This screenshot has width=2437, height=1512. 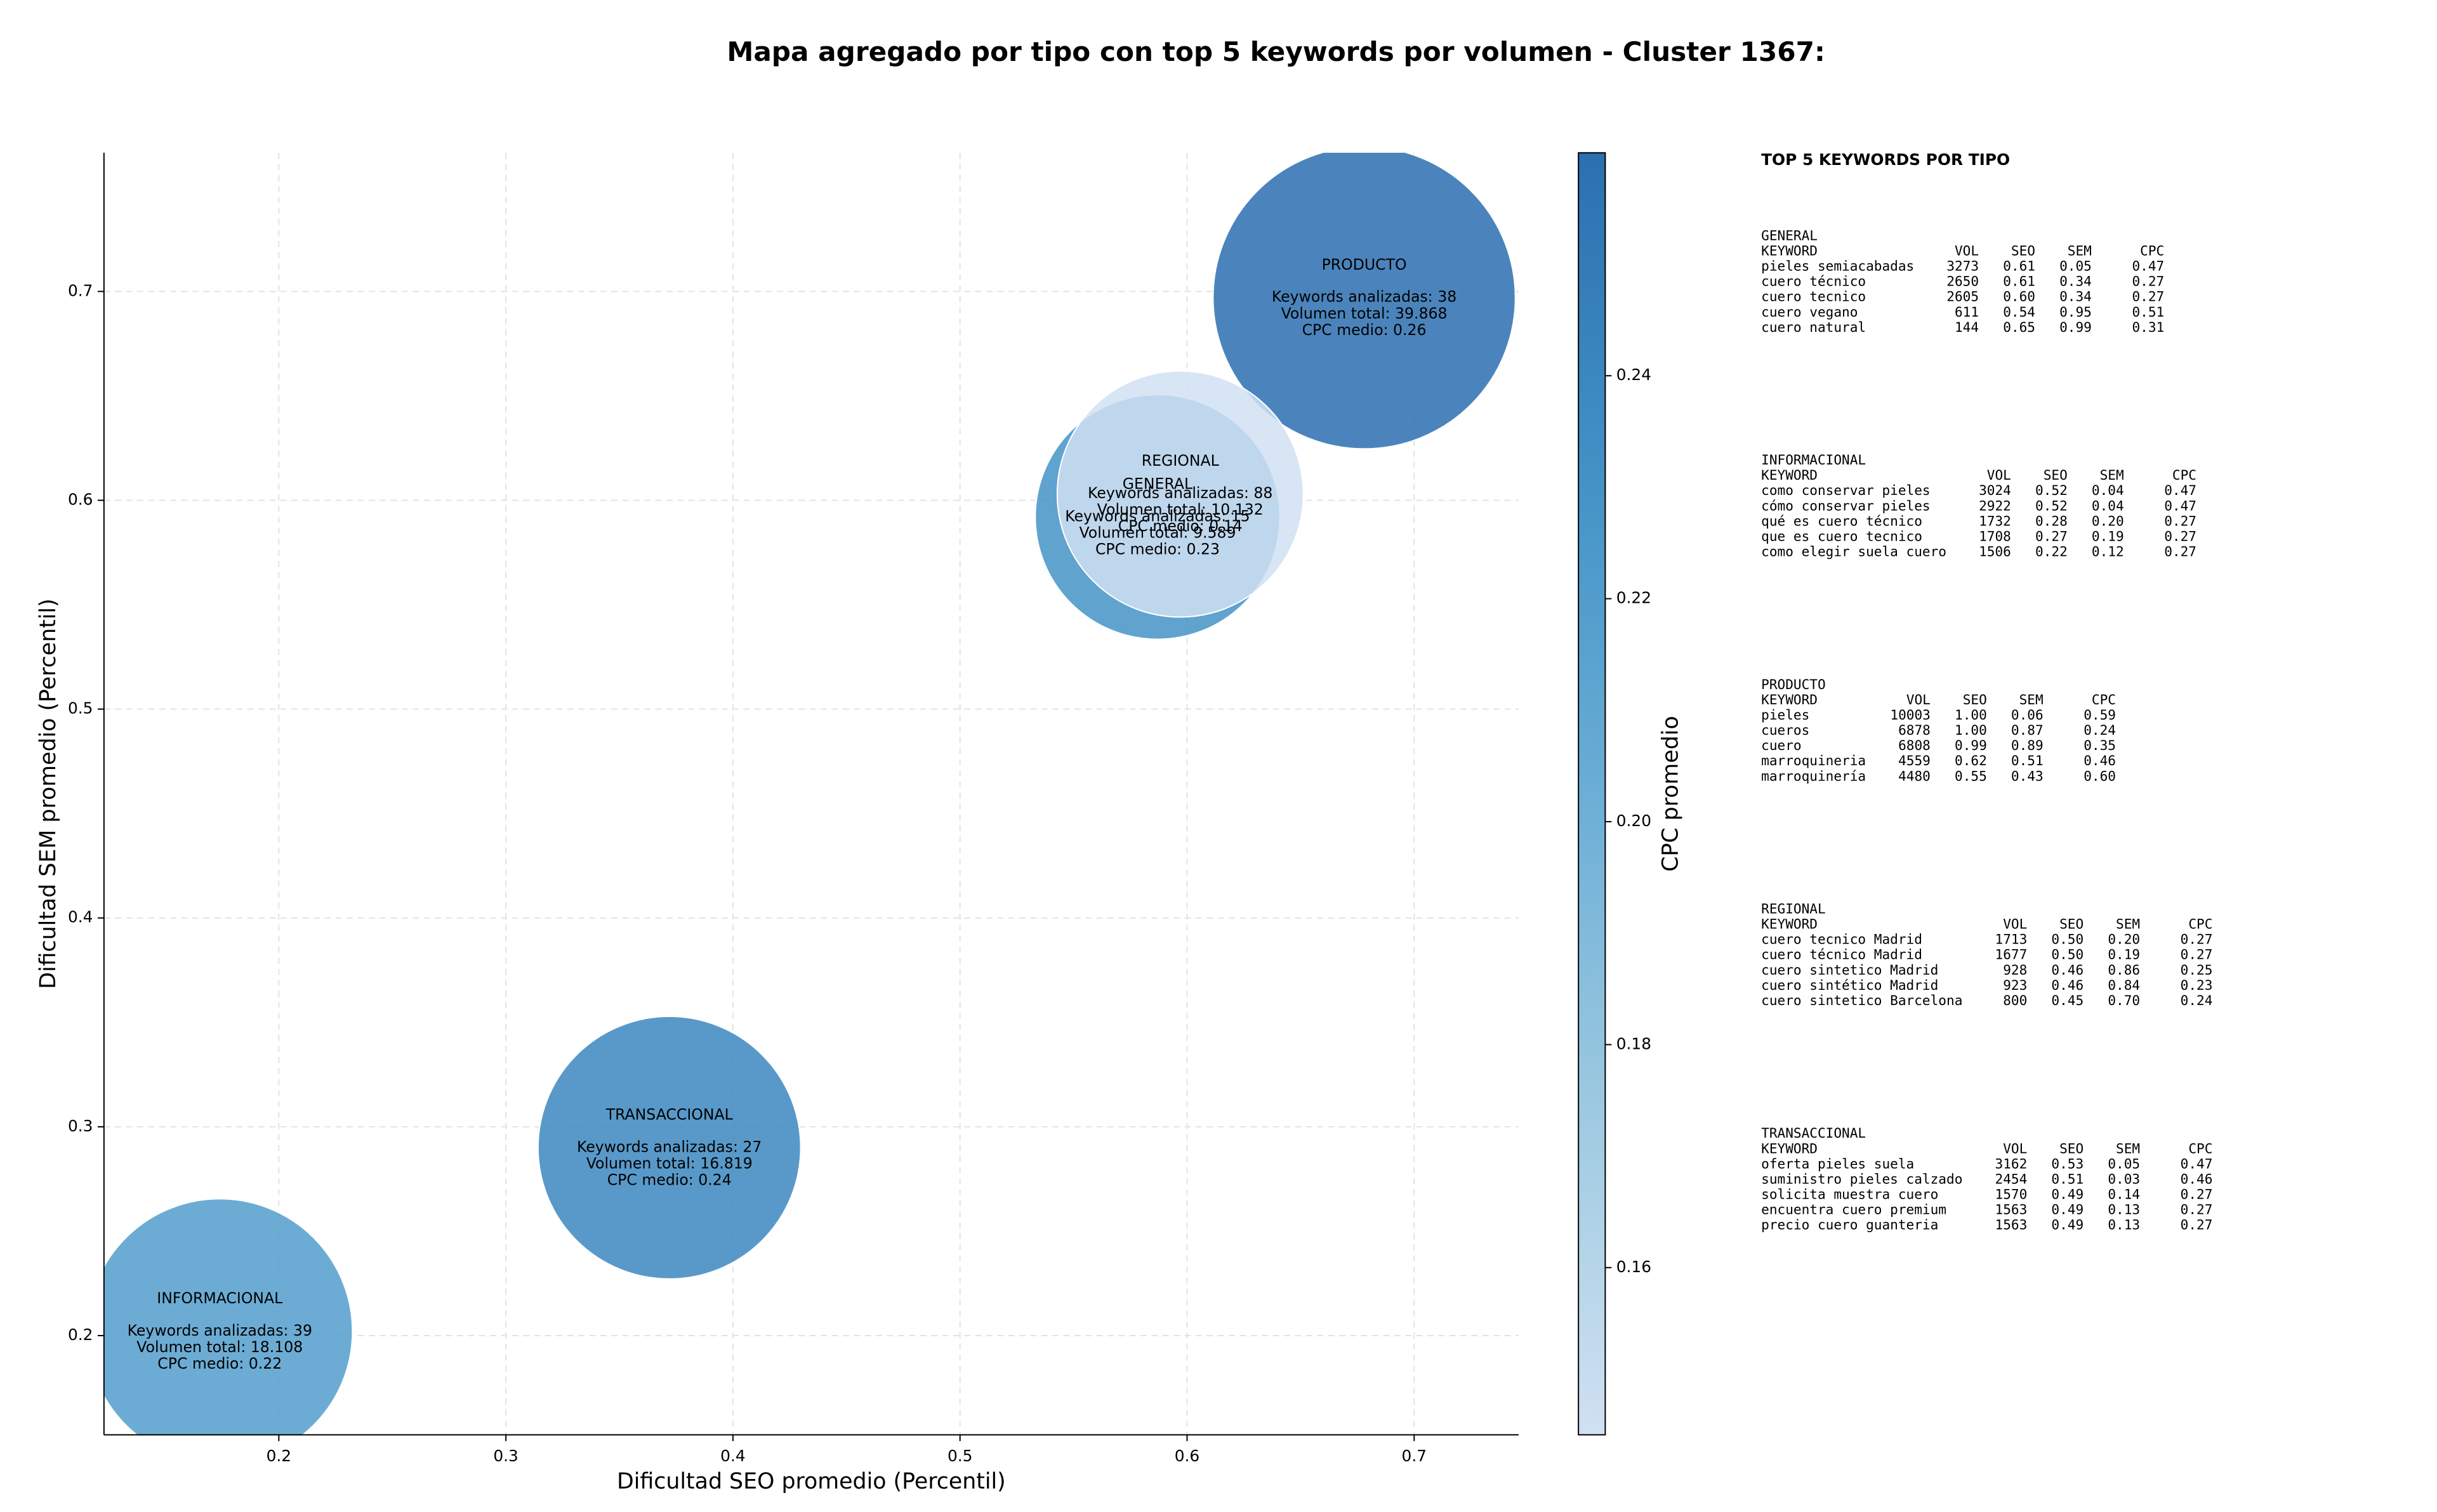 What do you see at coordinates (2019, 327) in the screenshot?
I see `table-cell: 0.65` at bounding box center [2019, 327].